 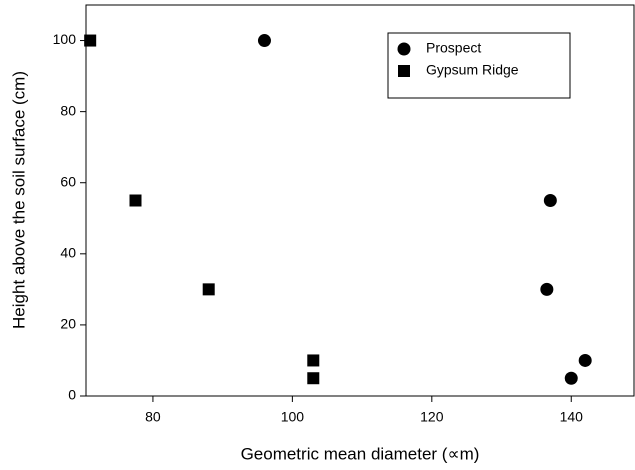 What do you see at coordinates (572, 417) in the screenshot?
I see `x-tick-label: 140` at bounding box center [572, 417].